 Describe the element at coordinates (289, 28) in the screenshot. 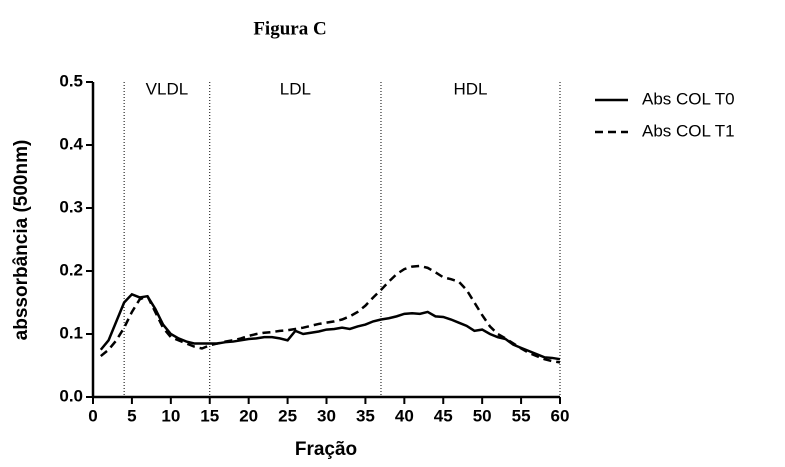

I see `chart-title: Figura C` at that location.